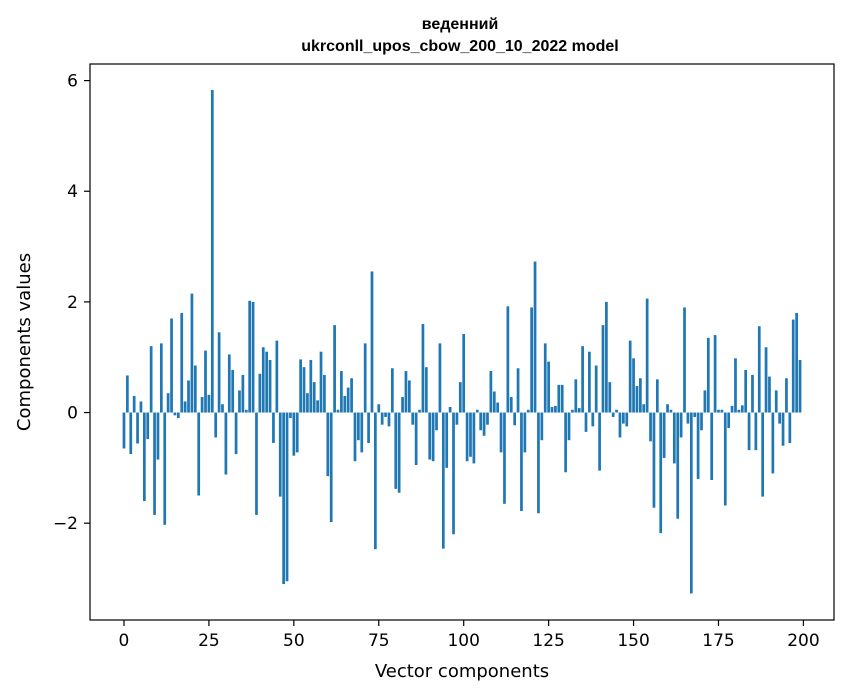 The width and height of the screenshot is (847, 696). What do you see at coordinates (718, 641) in the screenshot?
I see `x-tick-label: 175` at bounding box center [718, 641].